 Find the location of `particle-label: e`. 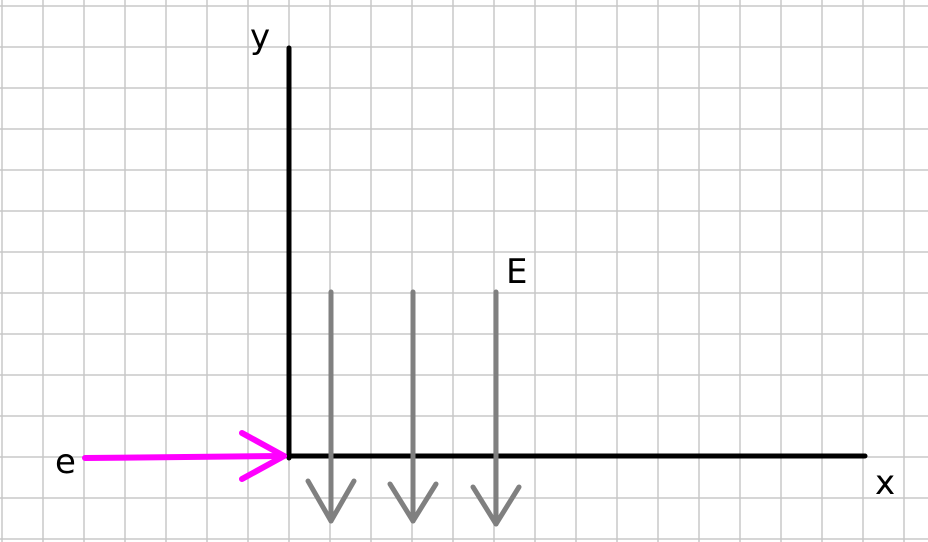

particle-label: e is located at coordinates (65, 462).